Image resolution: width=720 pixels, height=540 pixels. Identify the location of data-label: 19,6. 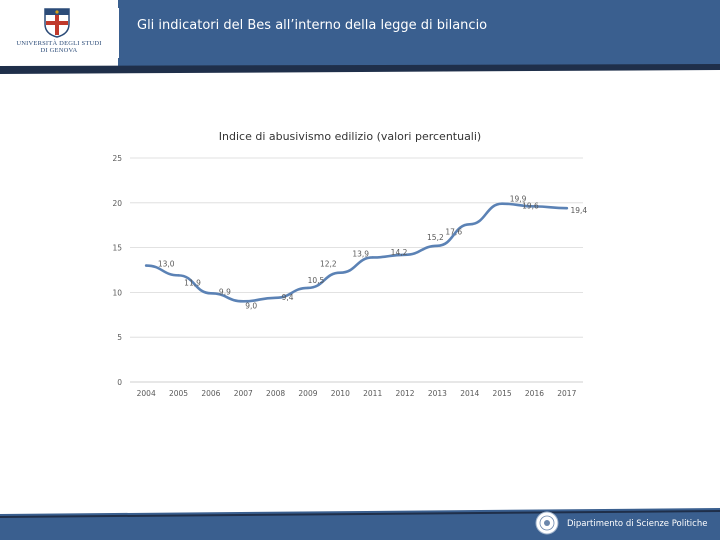
(530, 205).